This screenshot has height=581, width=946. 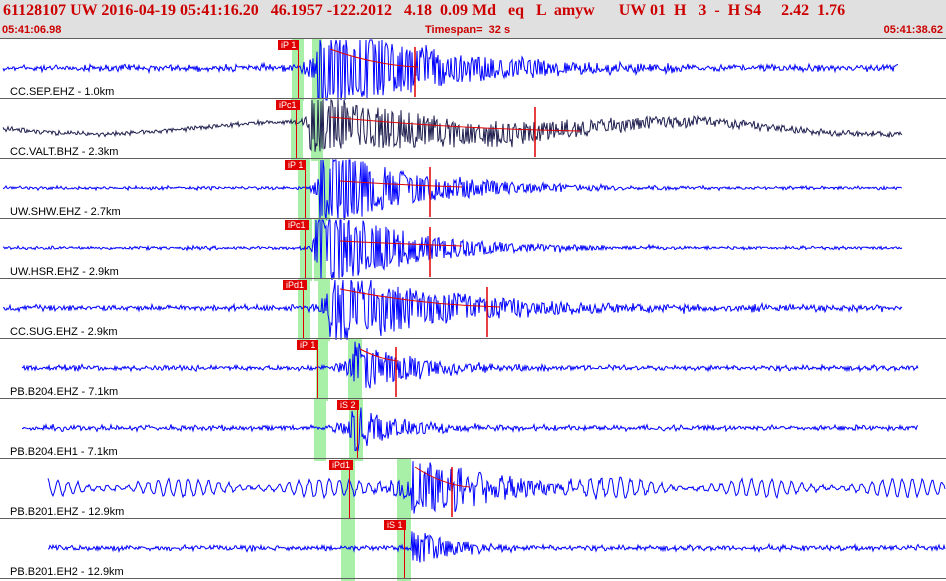 I want to click on timespan-label: Timespan= 32 s, so click(x=468, y=30).